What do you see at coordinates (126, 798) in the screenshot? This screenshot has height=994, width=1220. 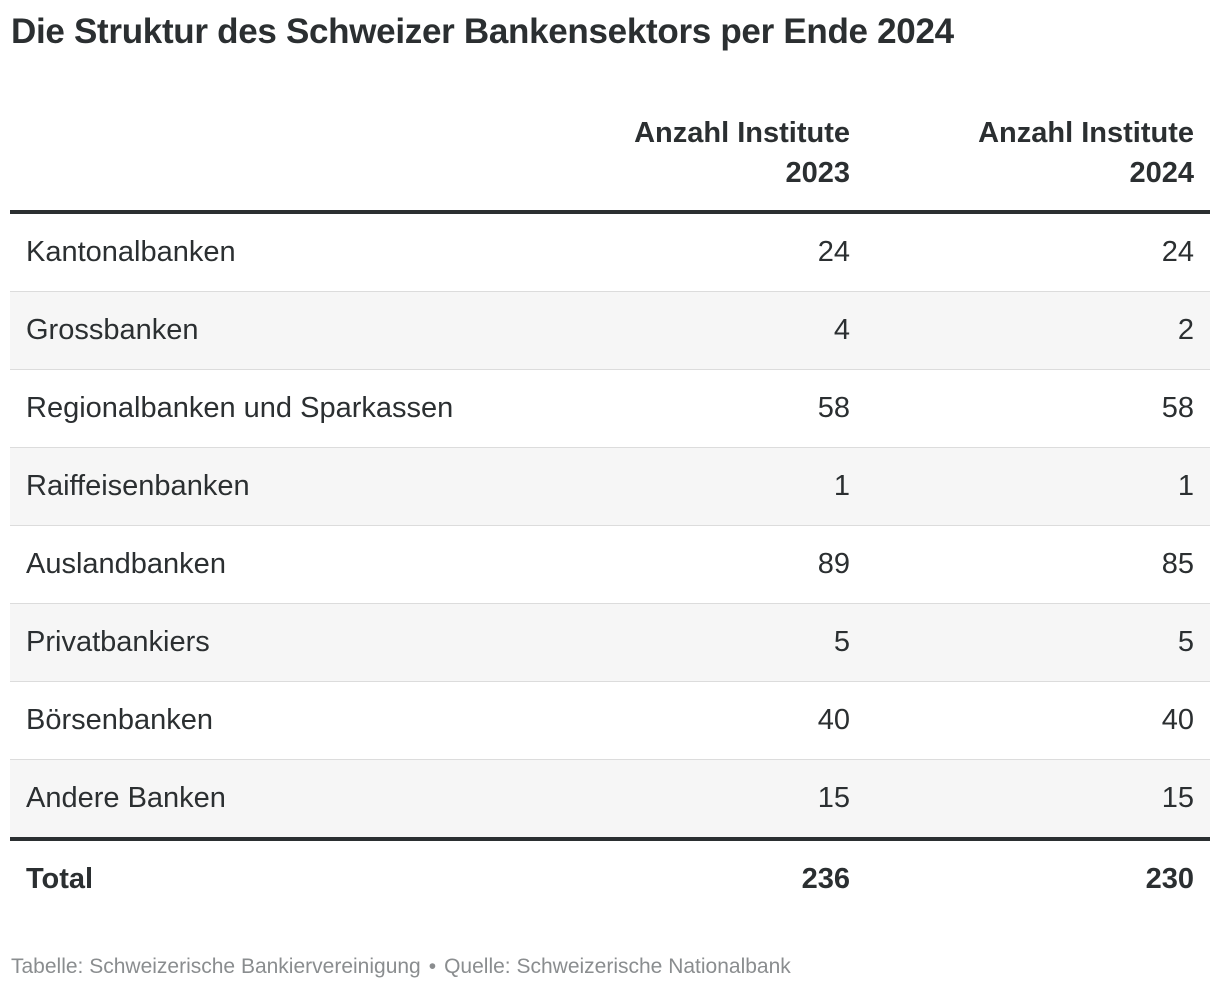 I see `row-label: Andere Banken` at bounding box center [126, 798].